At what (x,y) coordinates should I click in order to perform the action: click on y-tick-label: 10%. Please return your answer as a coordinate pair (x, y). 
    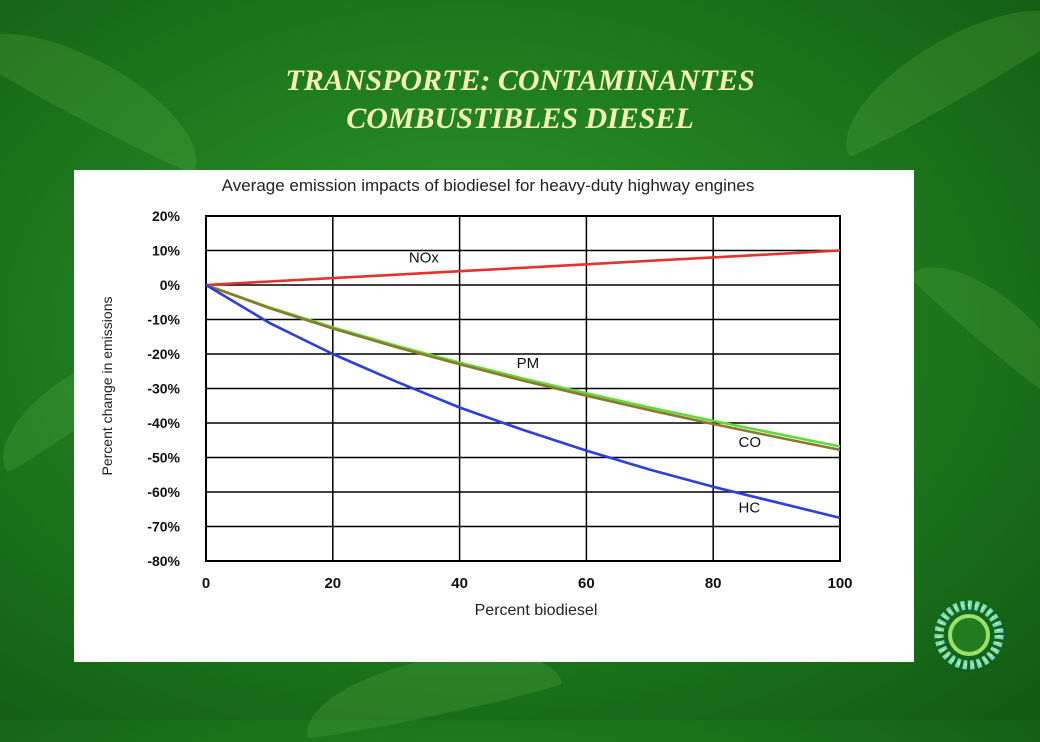
    Looking at the image, I should click on (166, 251).